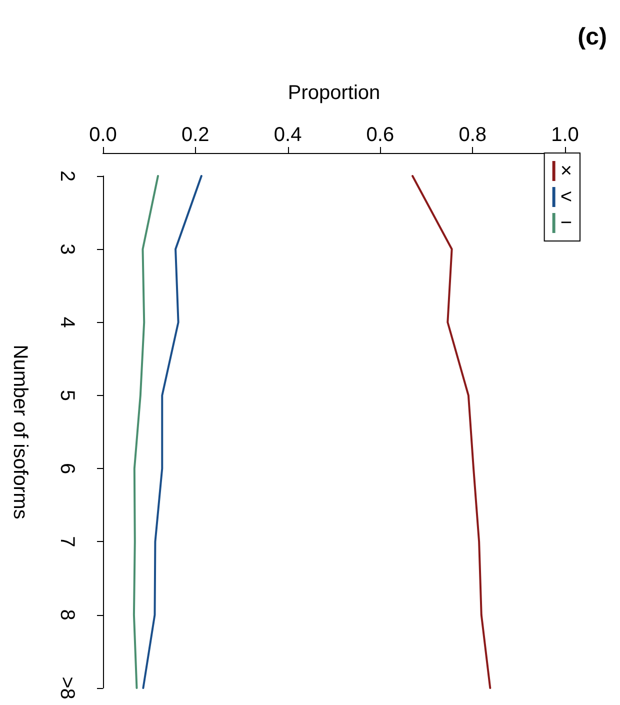 The height and width of the screenshot is (705, 620). Describe the element at coordinates (593, 37) in the screenshot. I see `chart-title: (c)` at that location.